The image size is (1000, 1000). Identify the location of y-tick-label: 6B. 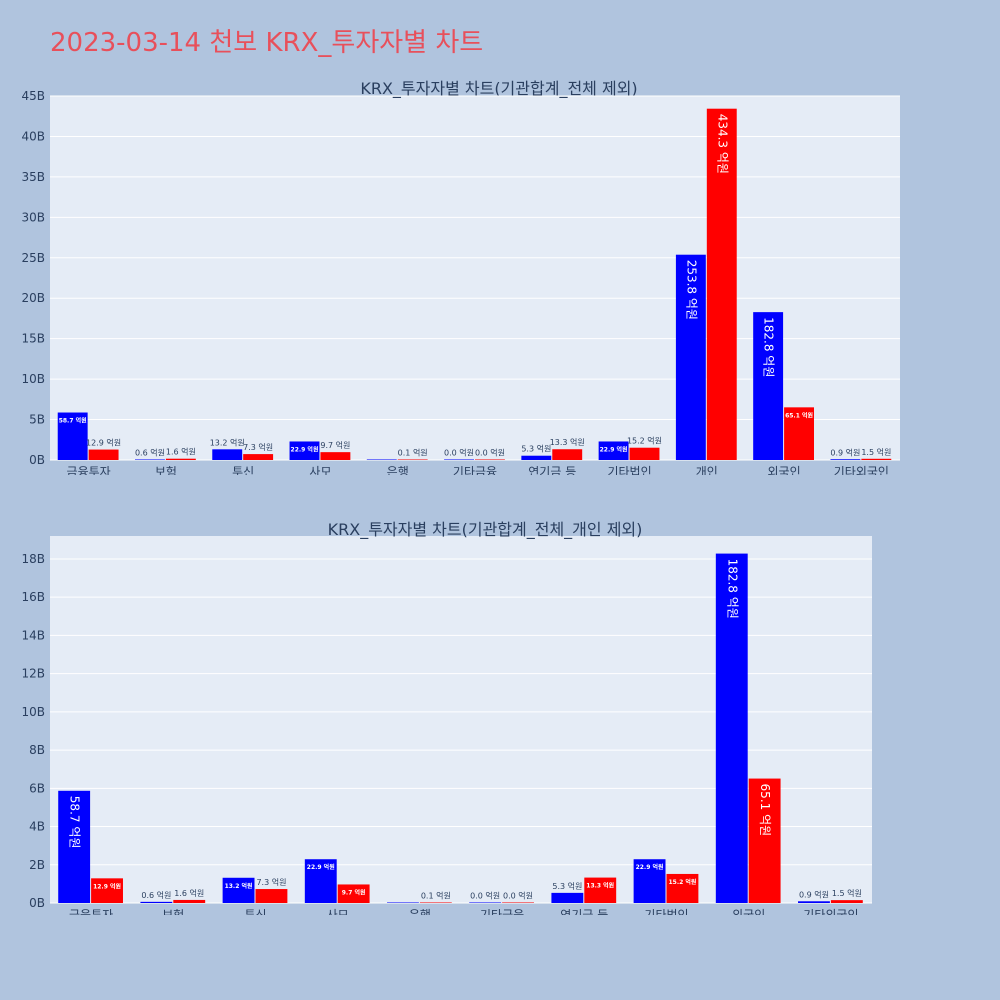
(37, 788).